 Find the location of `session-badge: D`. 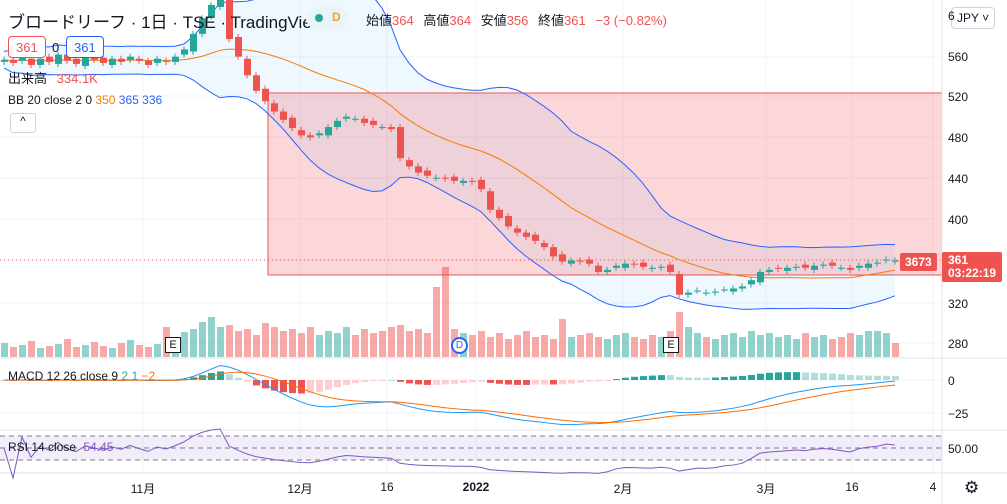

session-badge: D is located at coordinates (327, 18).